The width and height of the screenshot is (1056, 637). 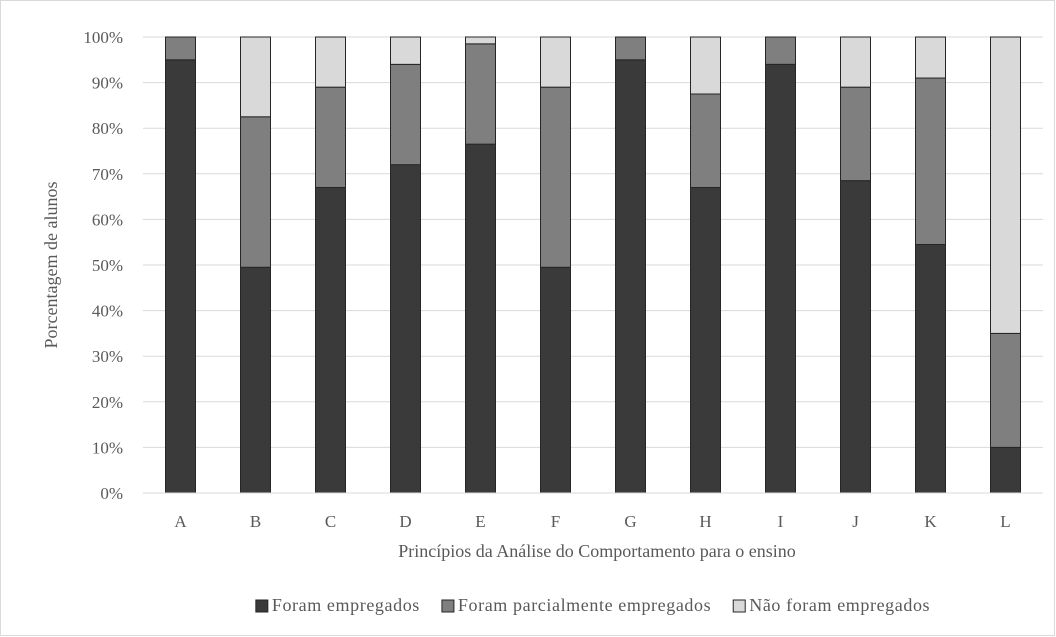 What do you see at coordinates (107, 356) in the screenshot?
I see `y-tick-label: 30%` at bounding box center [107, 356].